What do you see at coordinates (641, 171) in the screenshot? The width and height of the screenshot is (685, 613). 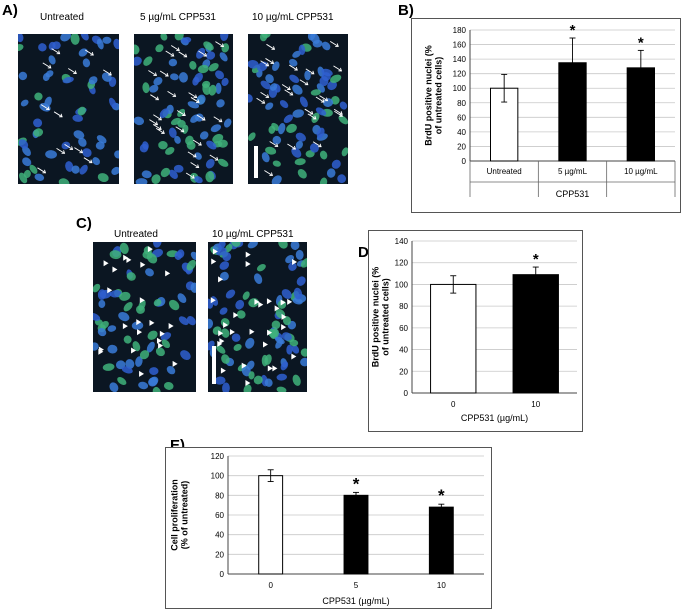 I see `x-tick-label: 10 µg/mL` at bounding box center [641, 171].